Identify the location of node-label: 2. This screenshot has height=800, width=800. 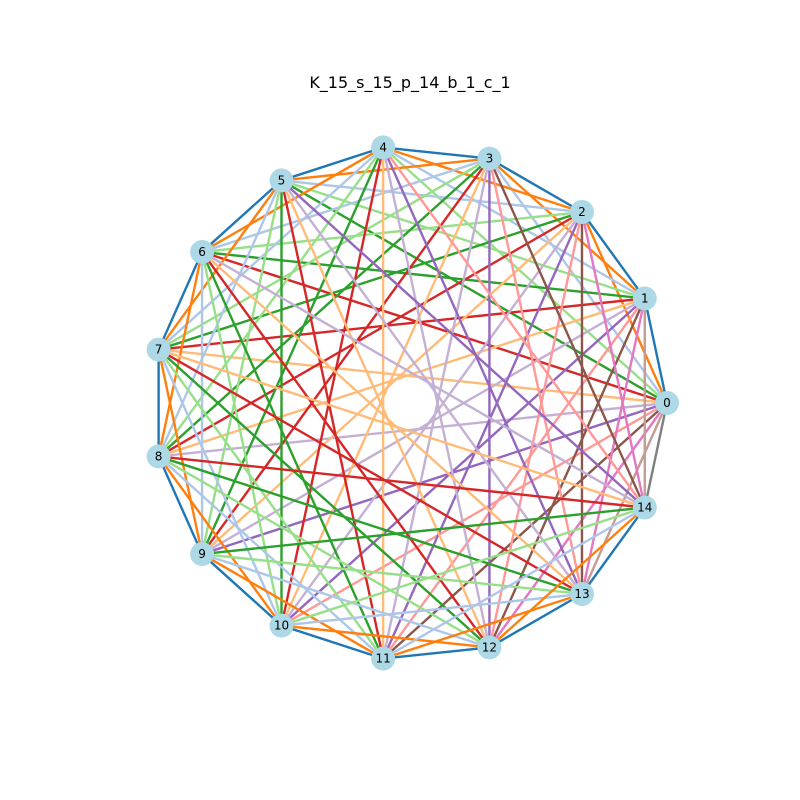
(582, 212).